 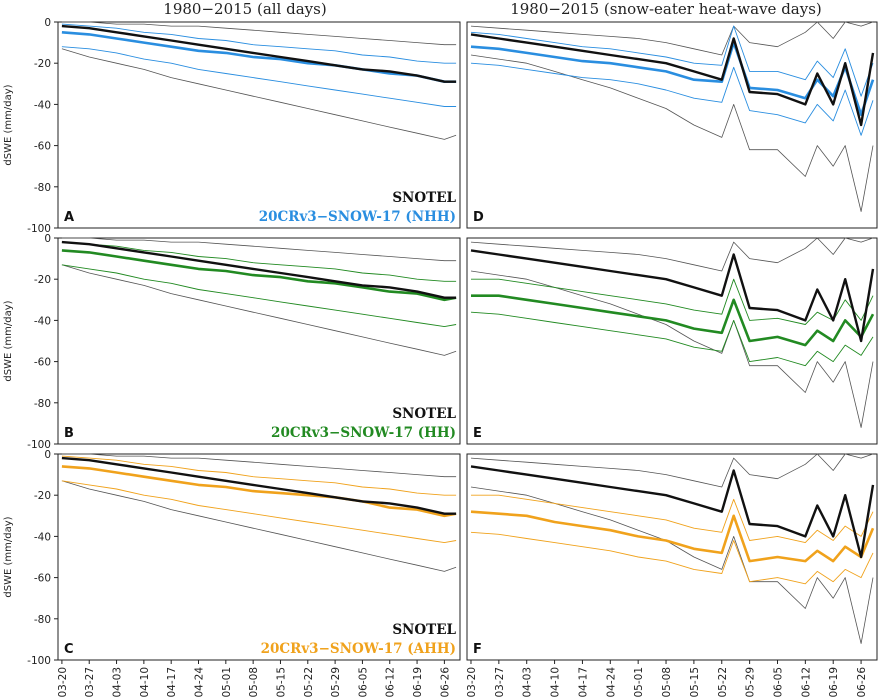 What do you see at coordinates (69, 217) in the screenshot?
I see `panel-letter-A: A` at bounding box center [69, 217].